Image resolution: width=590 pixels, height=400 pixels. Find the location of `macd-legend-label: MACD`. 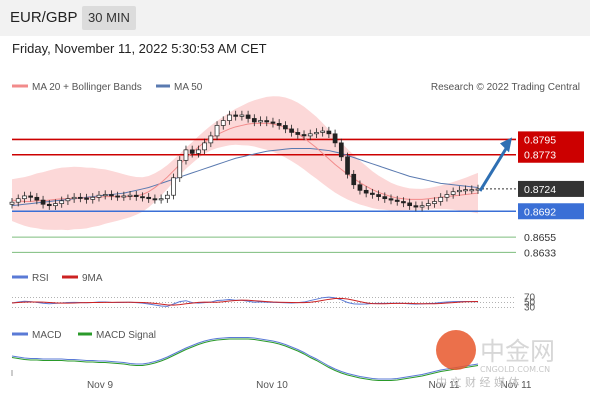

macd-legend-label: MACD is located at coordinates (46, 335).